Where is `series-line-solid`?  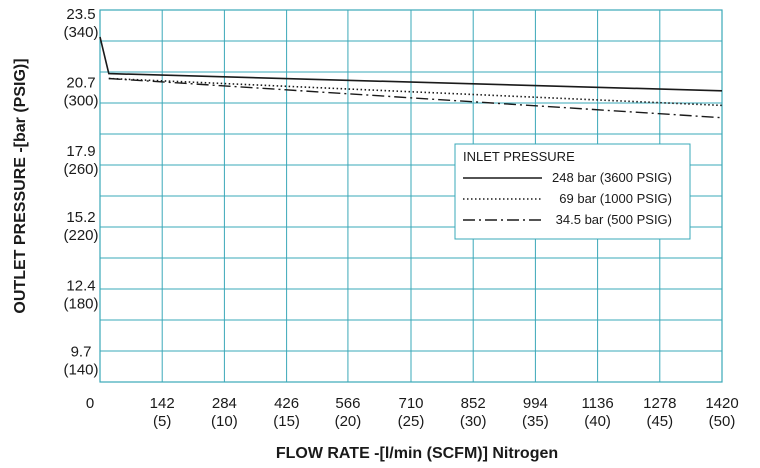 series-line-solid is located at coordinates (411, 64).